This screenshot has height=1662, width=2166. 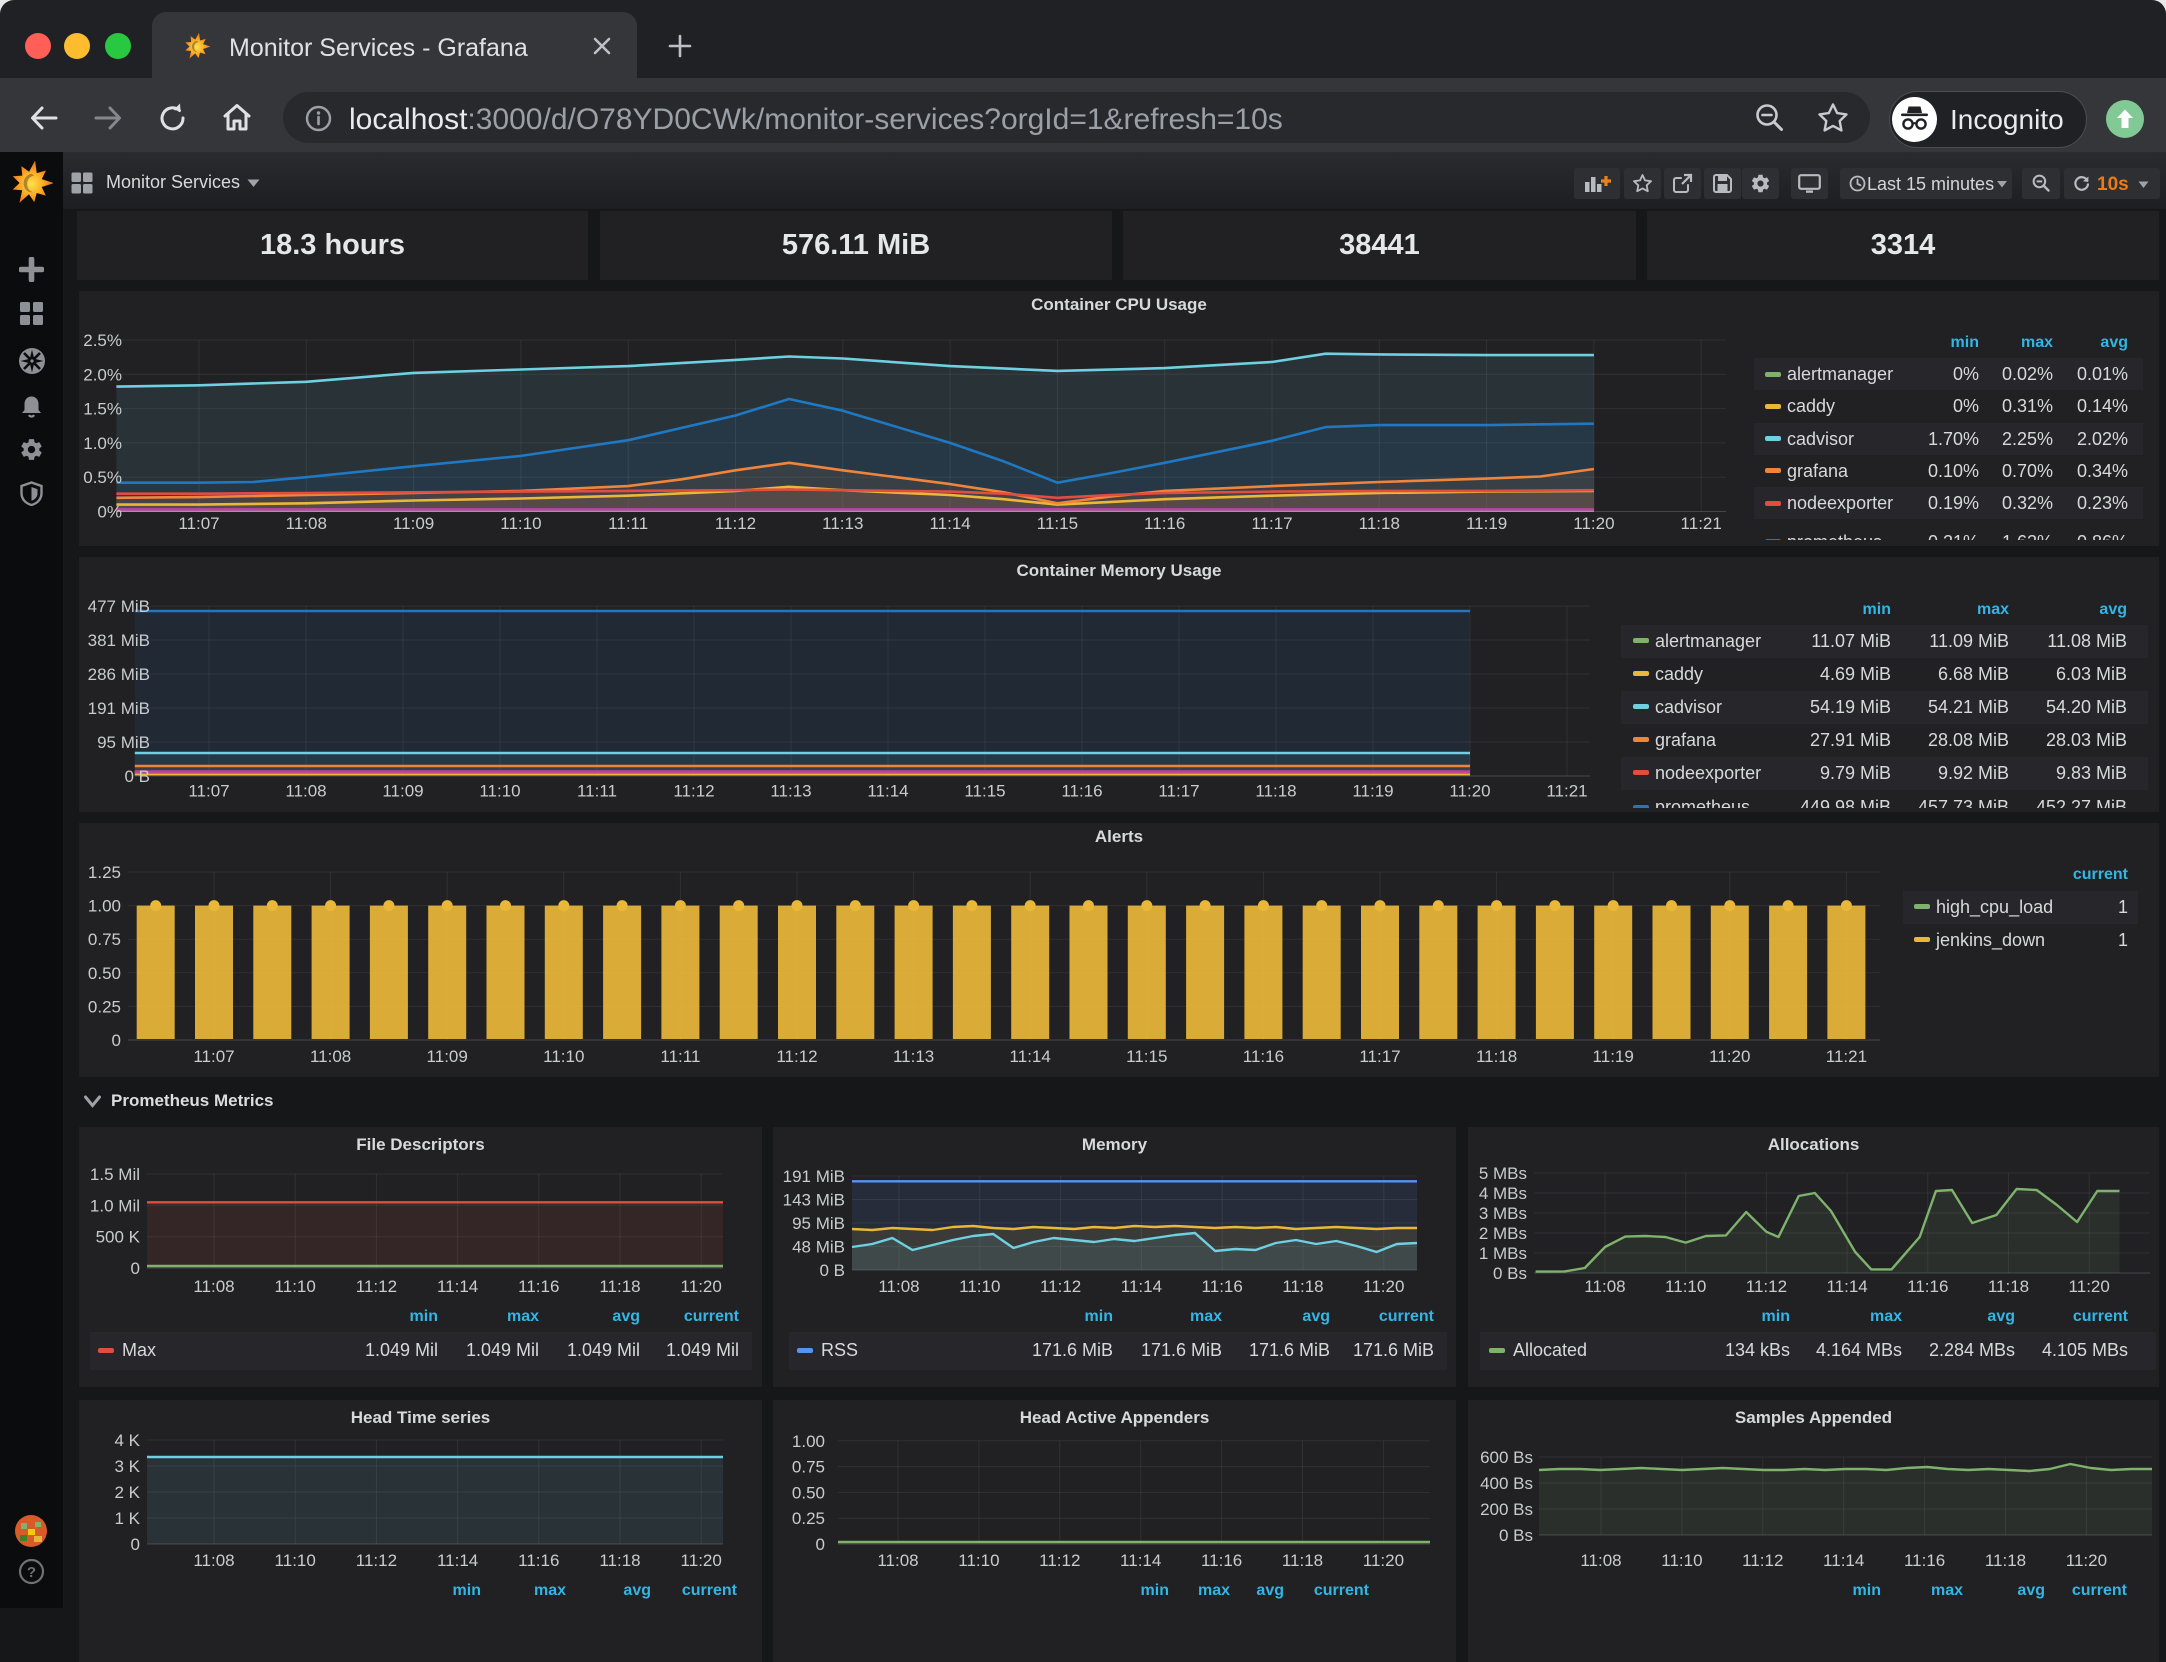 I want to click on svg-text: 286 MiB, so click(x=119, y=674).